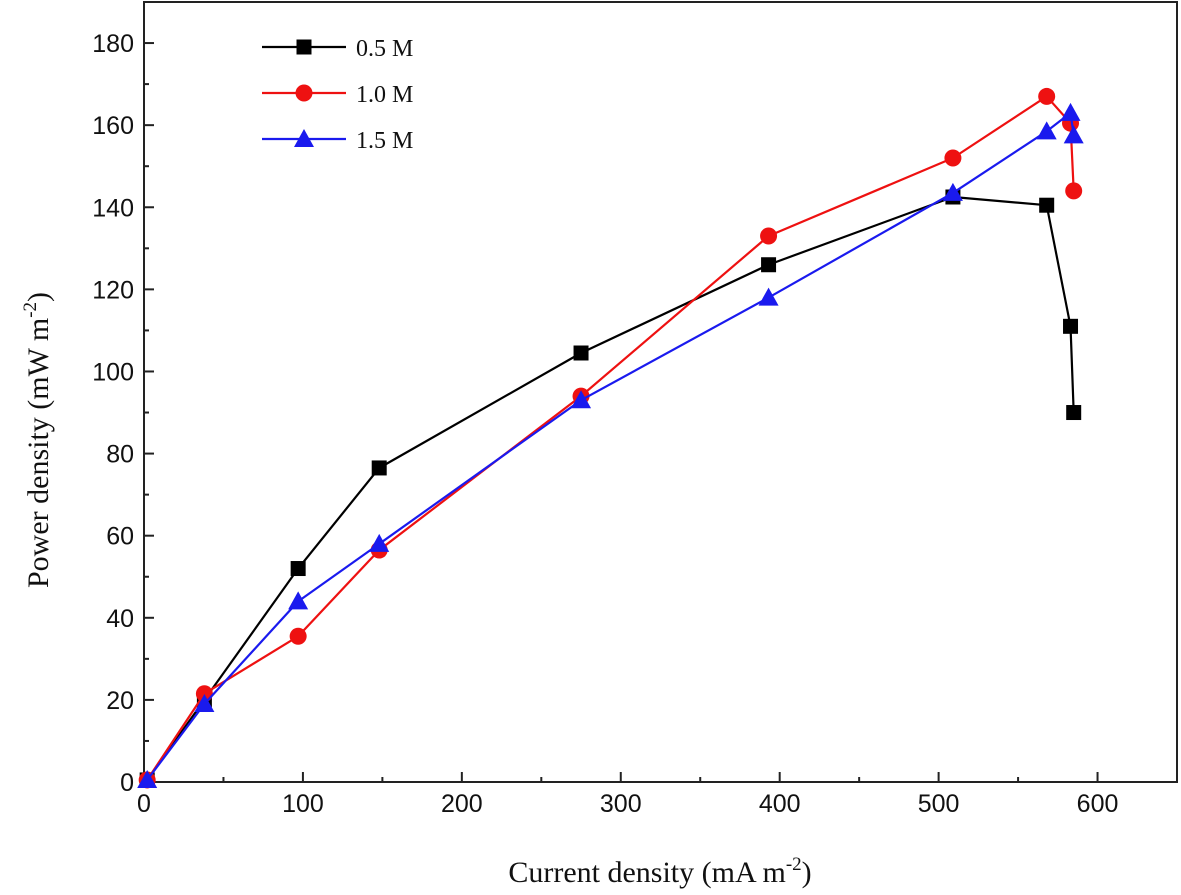 This screenshot has width=1181, height=895. I want to click on y-tick-label: 80, so click(120, 455).